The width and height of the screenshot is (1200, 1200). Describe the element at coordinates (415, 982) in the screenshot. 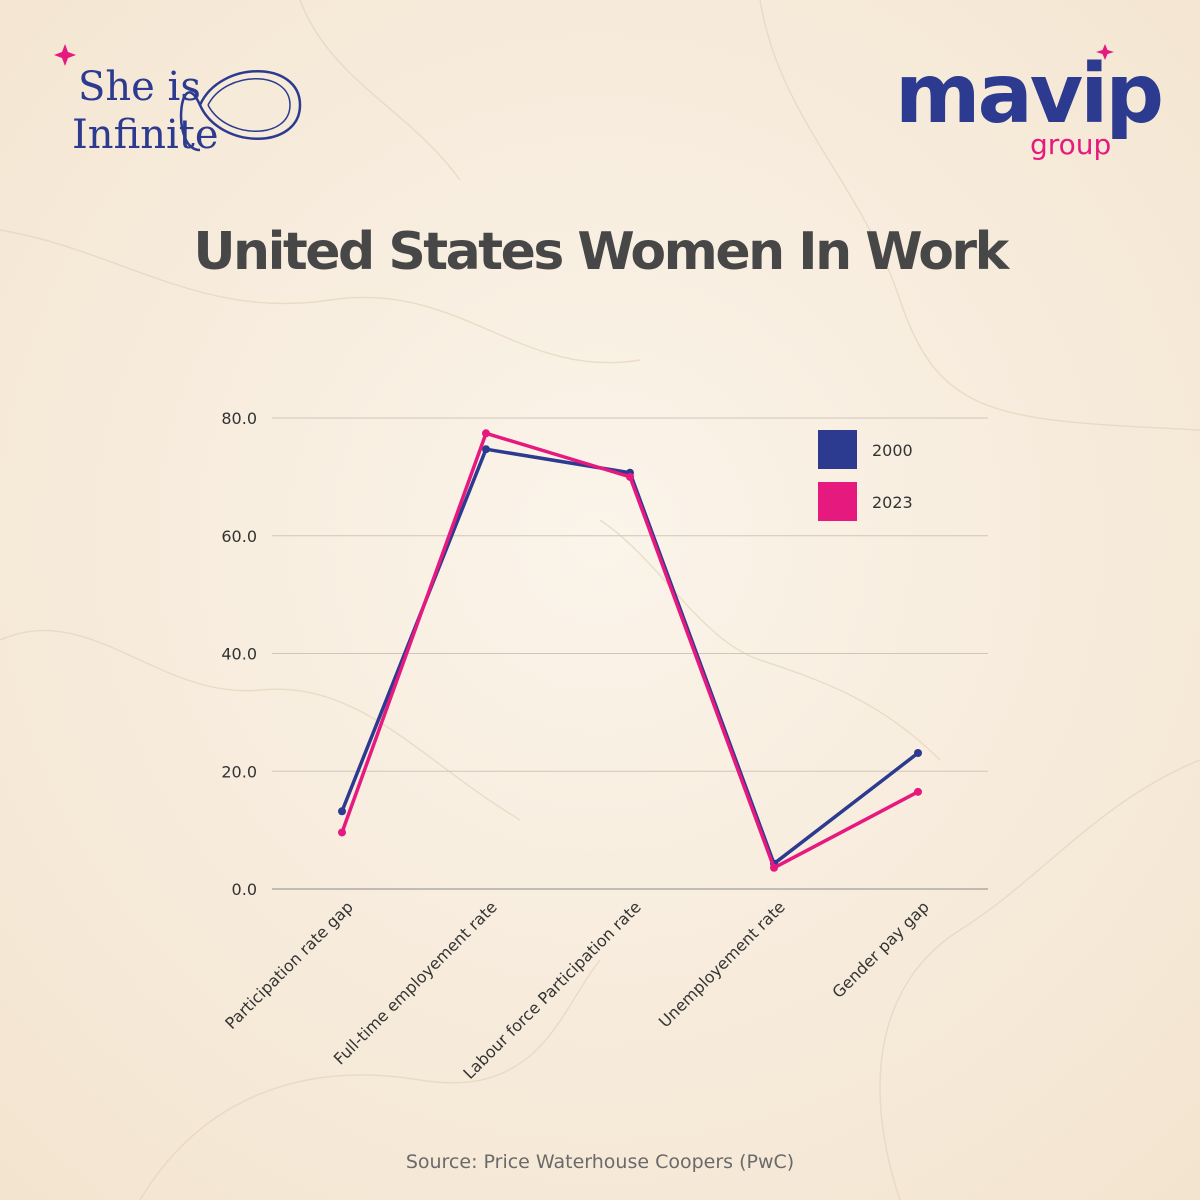

I see `x-tick-label: Full-time employement rate` at that location.